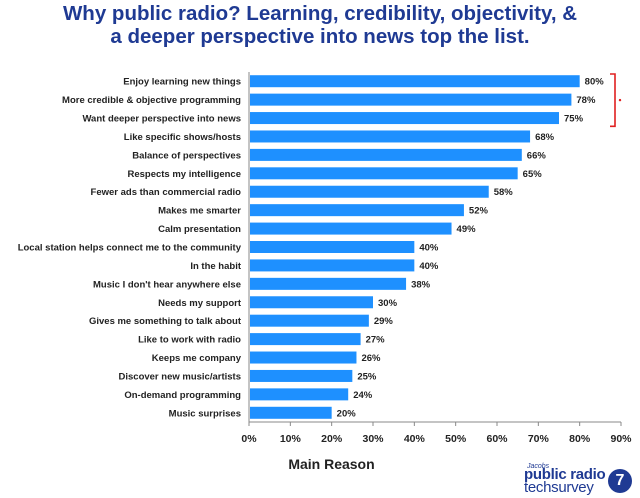  Describe the element at coordinates (620, 100) in the screenshot. I see `bracket-dot` at that location.